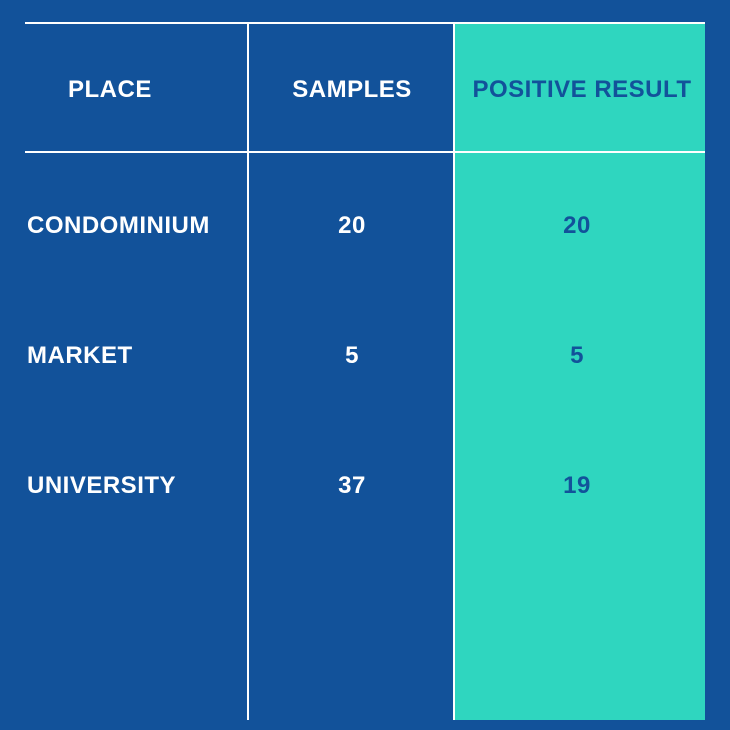 This screenshot has width=730, height=730. I want to click on row-1-place: CONDOMINIUM, so click(118, 225).